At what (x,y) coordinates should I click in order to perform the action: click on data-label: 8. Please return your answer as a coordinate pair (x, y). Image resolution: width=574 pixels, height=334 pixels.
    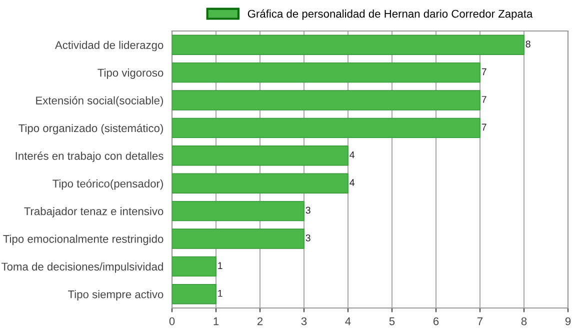
    Looking at the image, I should click on (528, 44).